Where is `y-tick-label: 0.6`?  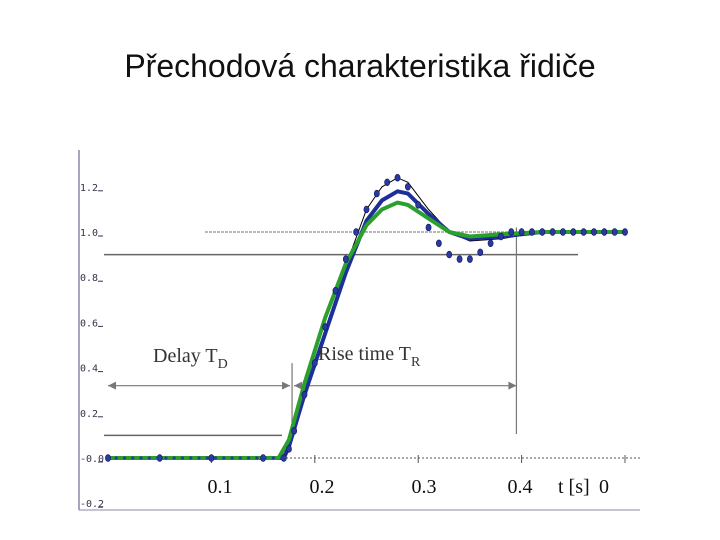
y-tick-label: 0.6 is located at coordinates (89, 323).